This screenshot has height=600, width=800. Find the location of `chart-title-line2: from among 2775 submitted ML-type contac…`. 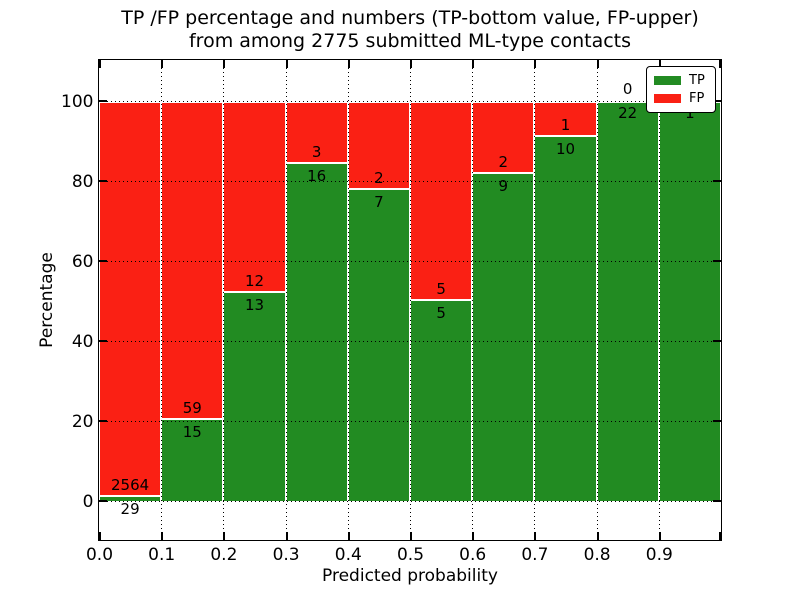

chart-title-line2: from among 2775 submitted ML-type contac… is located at coordinates (410, 41).